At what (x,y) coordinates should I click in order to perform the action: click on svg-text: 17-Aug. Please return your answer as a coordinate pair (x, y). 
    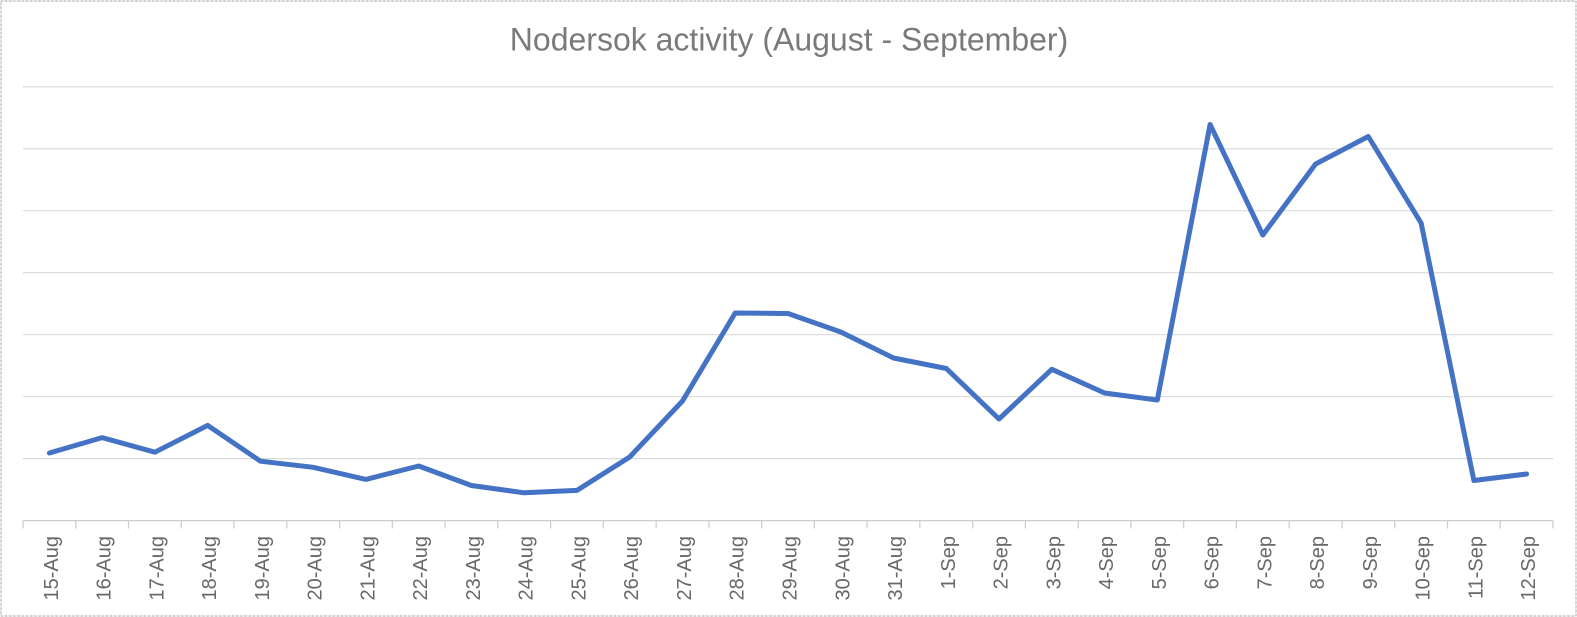
    Looking at the image, I should click on (157, 568).